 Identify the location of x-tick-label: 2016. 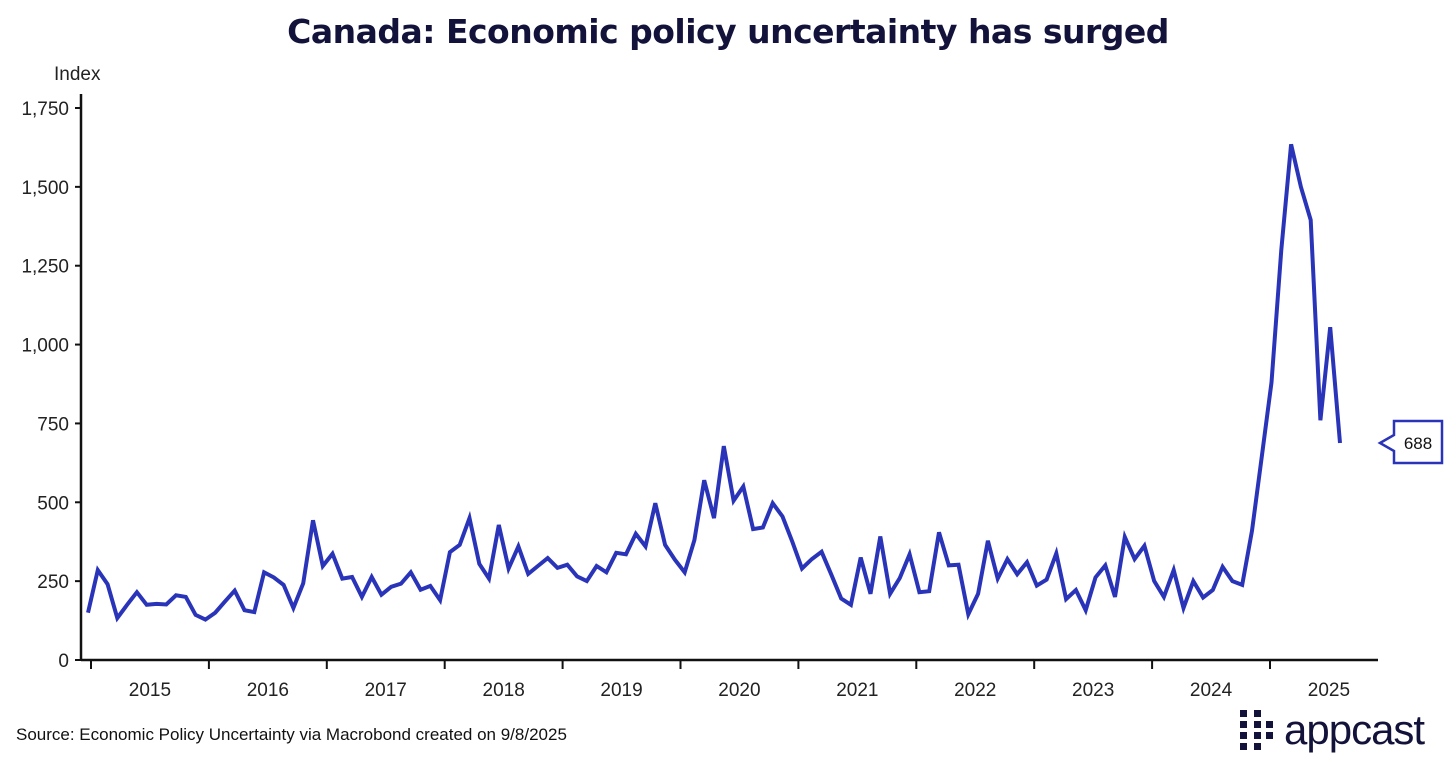
(268, 690).